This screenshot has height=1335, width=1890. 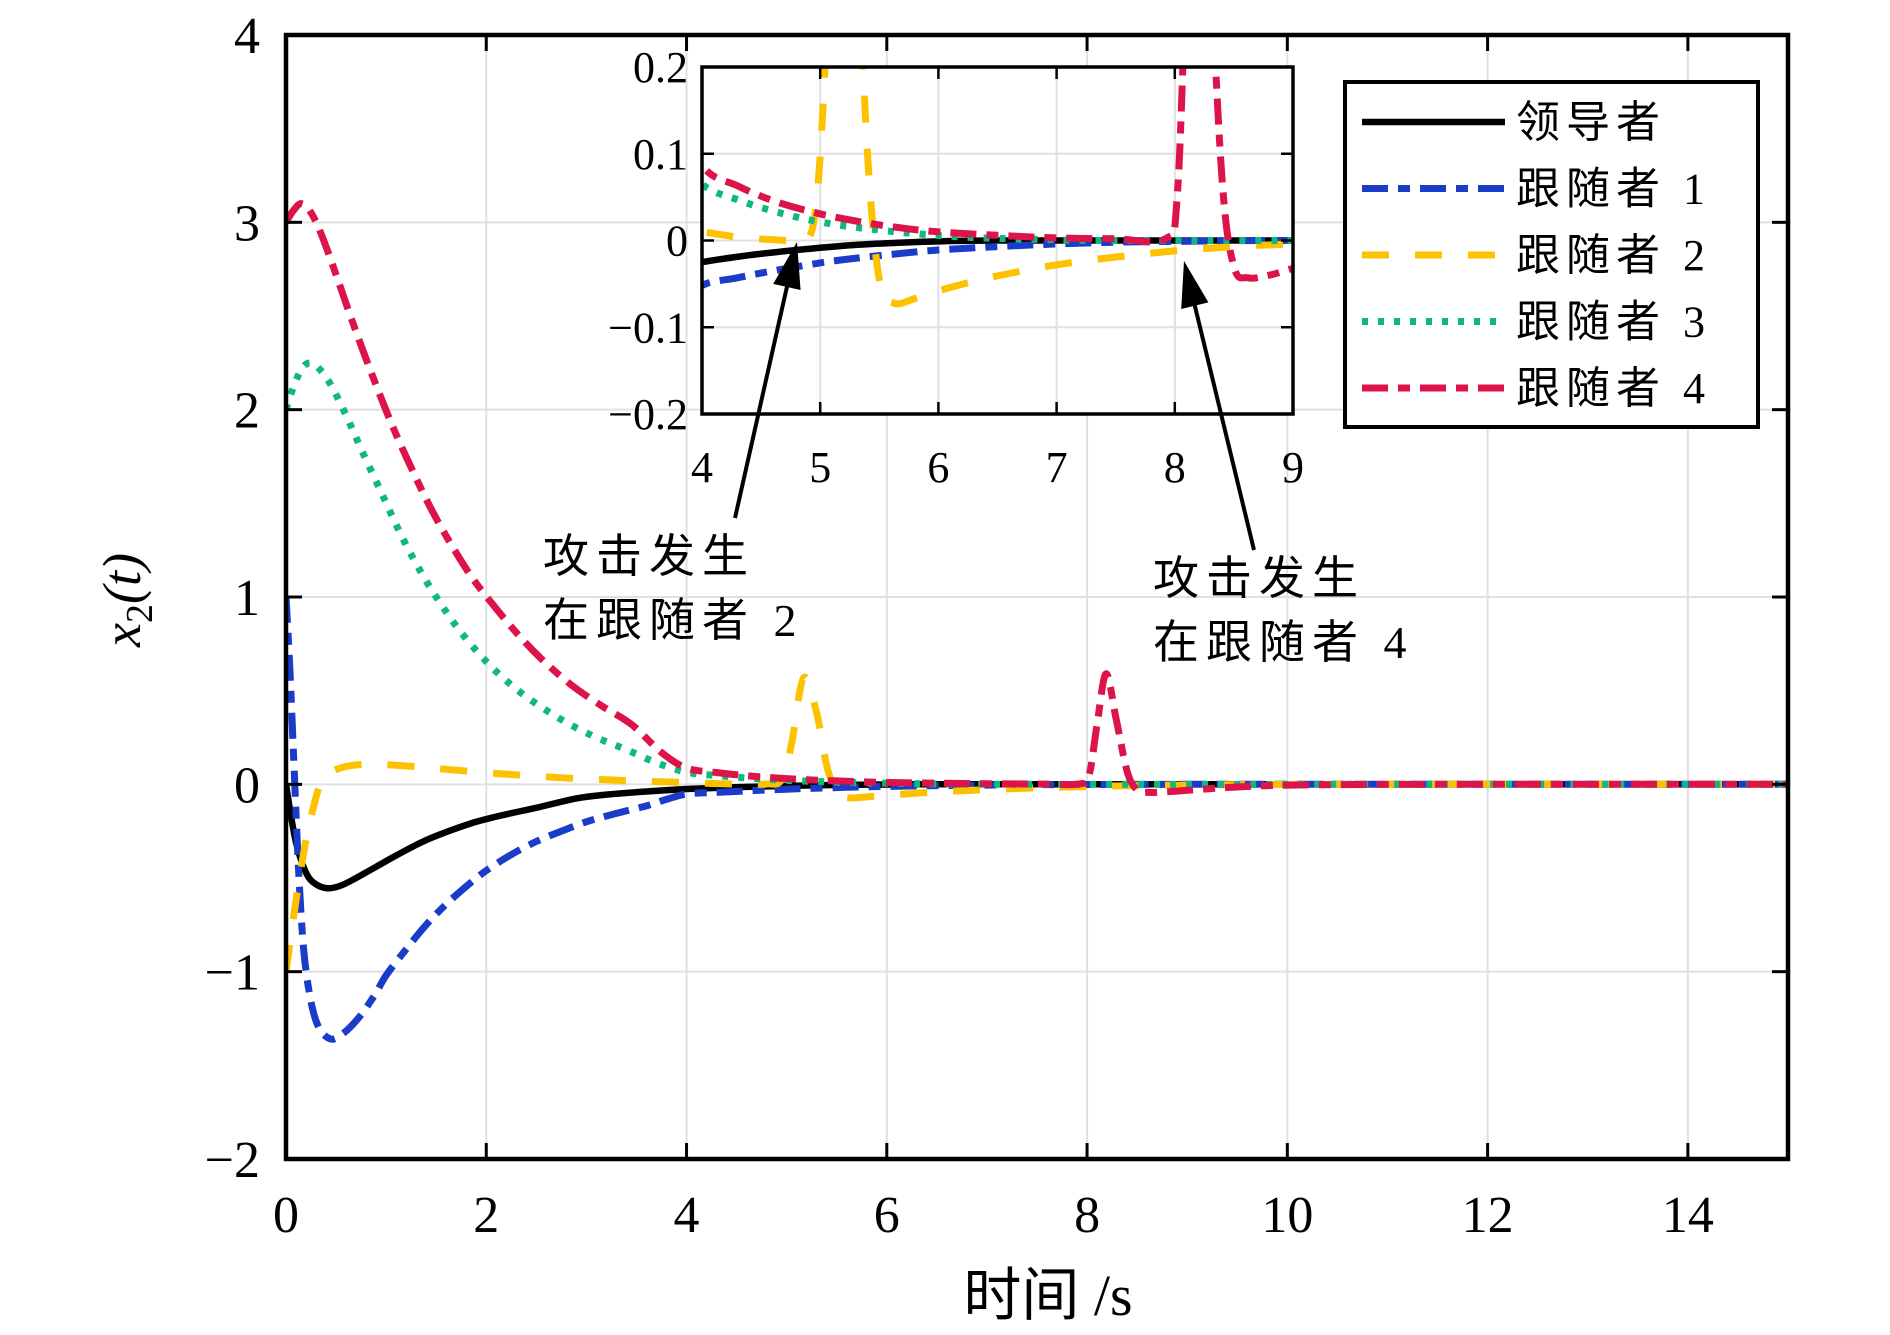 I want to click on inset-y-tick-label: −0.2, so click(x=648, y=414).